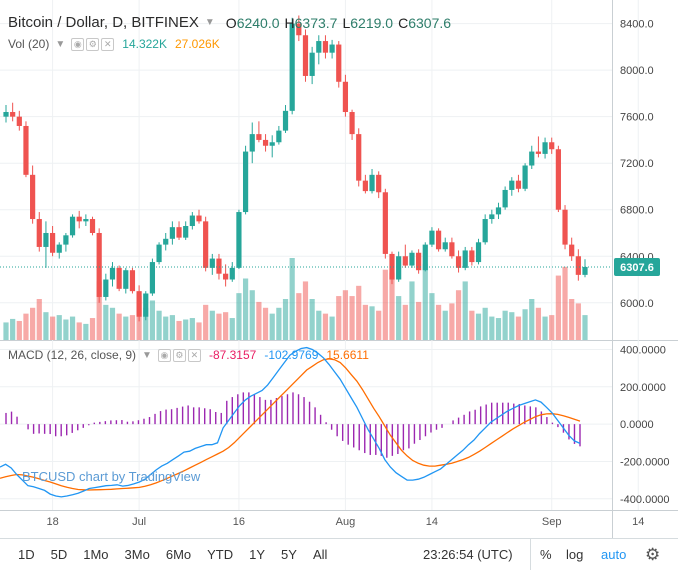  Describe the element at coordinates (111, 476) in the screenshot. I see `tradingview-watermark: BTCUSD chart by TradingView` at that location.